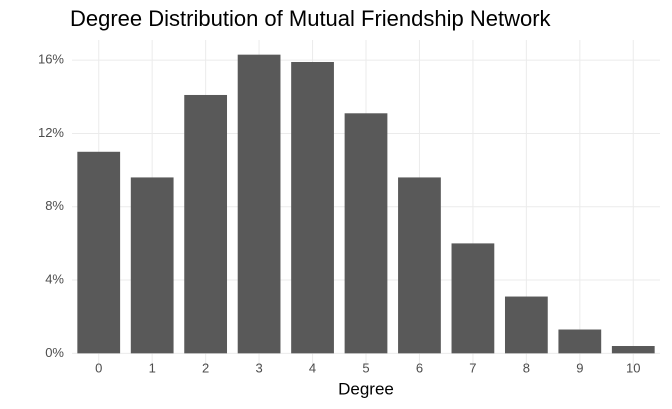  Describe the element at coordinates (419, 367) in the screenshot. I see `x-tick-label: 6` at that location.